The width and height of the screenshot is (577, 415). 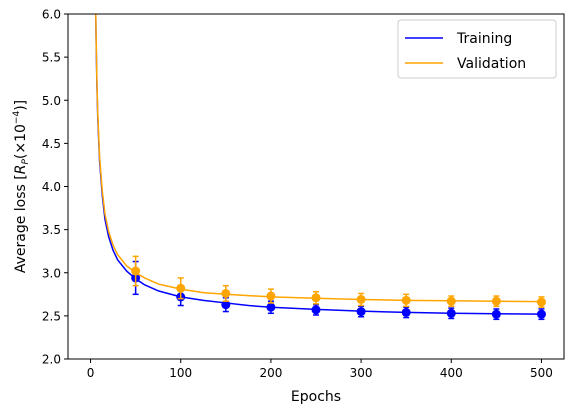 What do you see at coordinates (21, 170) in the screenshot?
I see `y-axis-label-symbol: R` at bounding box center [21, 170].